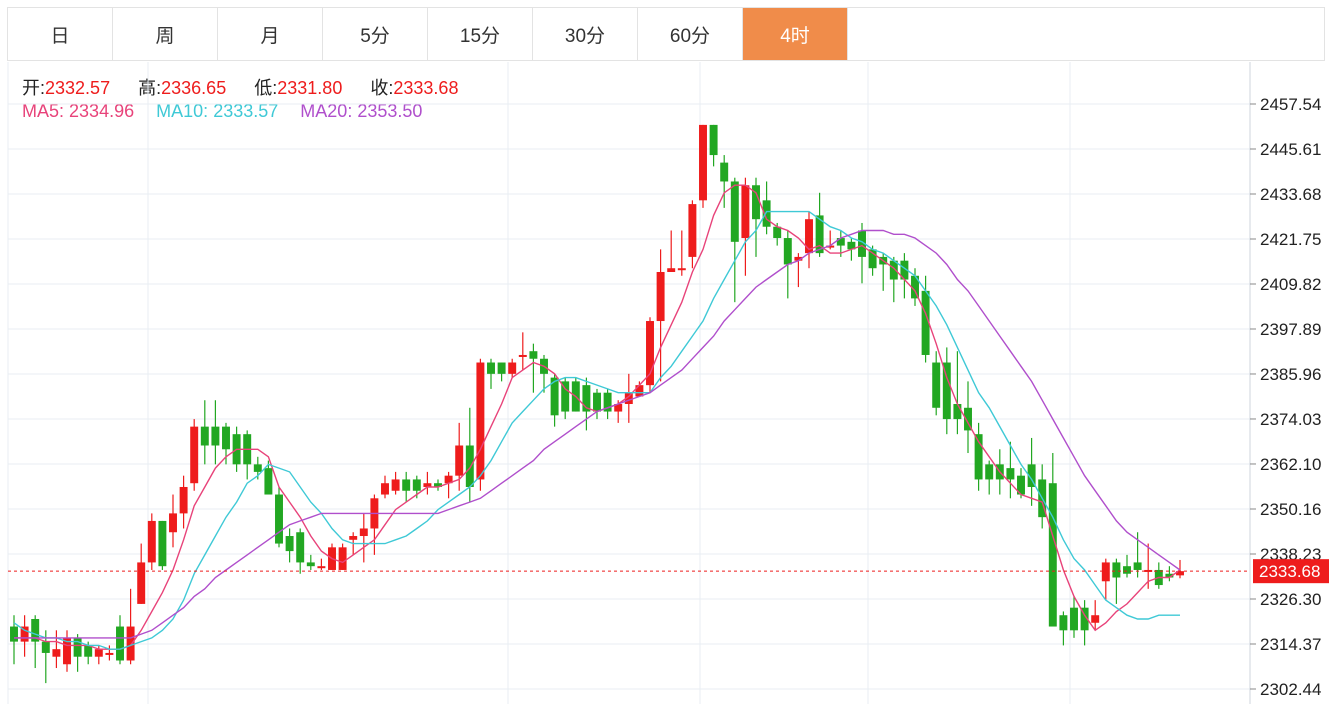  I want to click on timeframe-tabs: 日周月 5分 15分 30分 60分 4时, so click(666, 34).